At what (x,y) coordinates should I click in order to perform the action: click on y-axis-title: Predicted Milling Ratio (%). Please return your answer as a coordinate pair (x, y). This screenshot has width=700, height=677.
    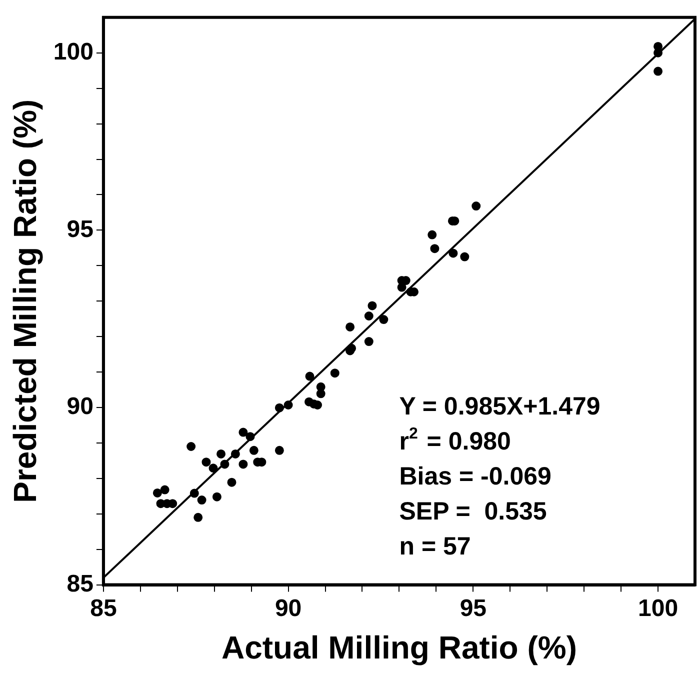
    Looking at the image, I should click on (25, 301).